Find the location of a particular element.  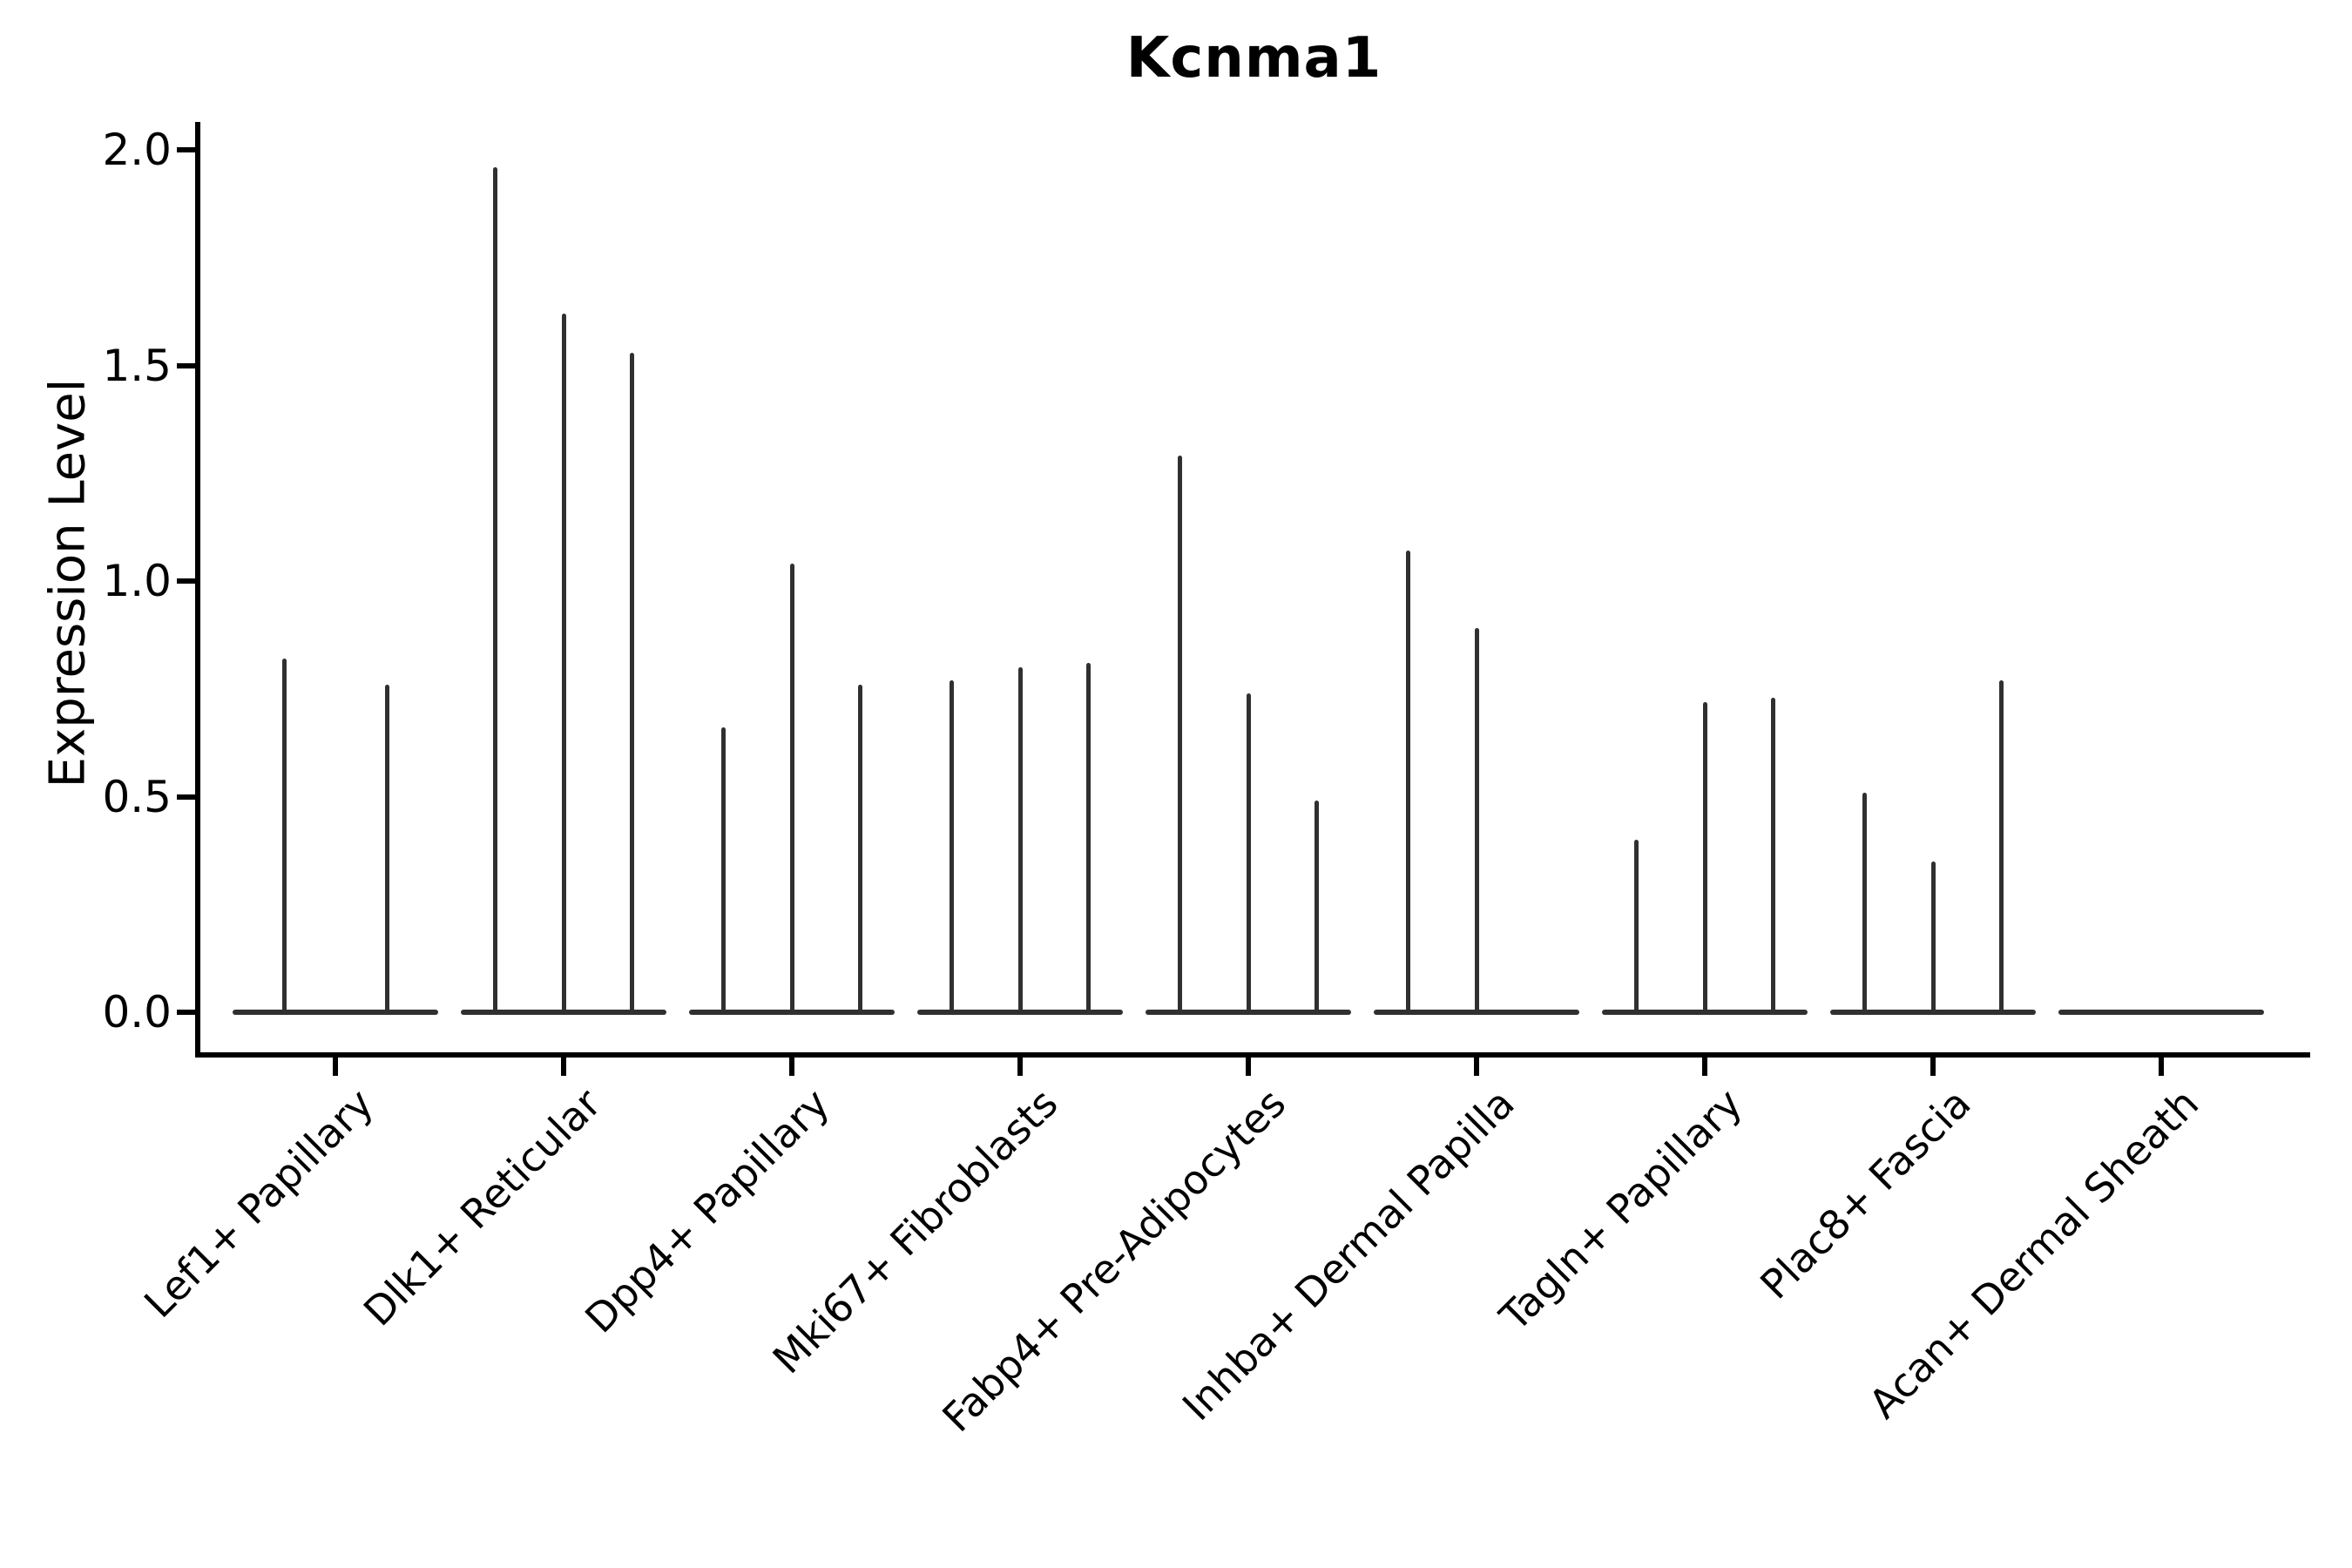

x-tick-label: Dpp4+ Papillary is located at coordinates (707, 1211).